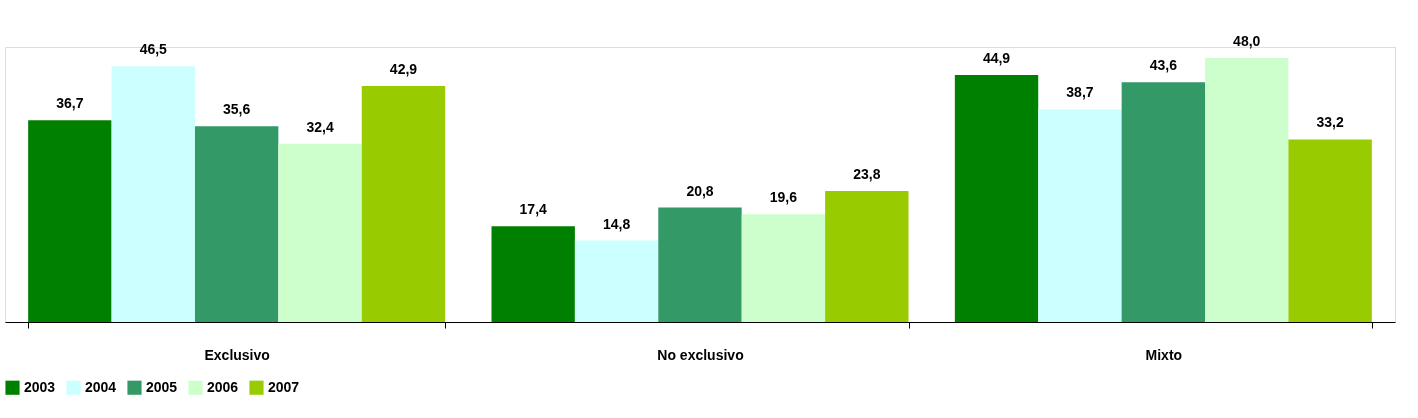  I want to click on data-label: 46,5, so click(153, 49).